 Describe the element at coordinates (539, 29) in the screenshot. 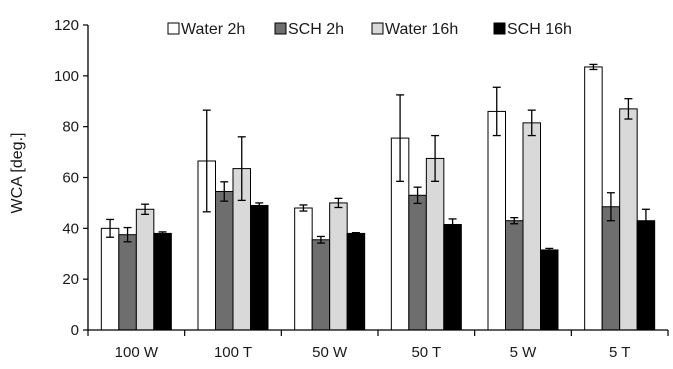

I see `legend-label: SCH 16h` at that location.